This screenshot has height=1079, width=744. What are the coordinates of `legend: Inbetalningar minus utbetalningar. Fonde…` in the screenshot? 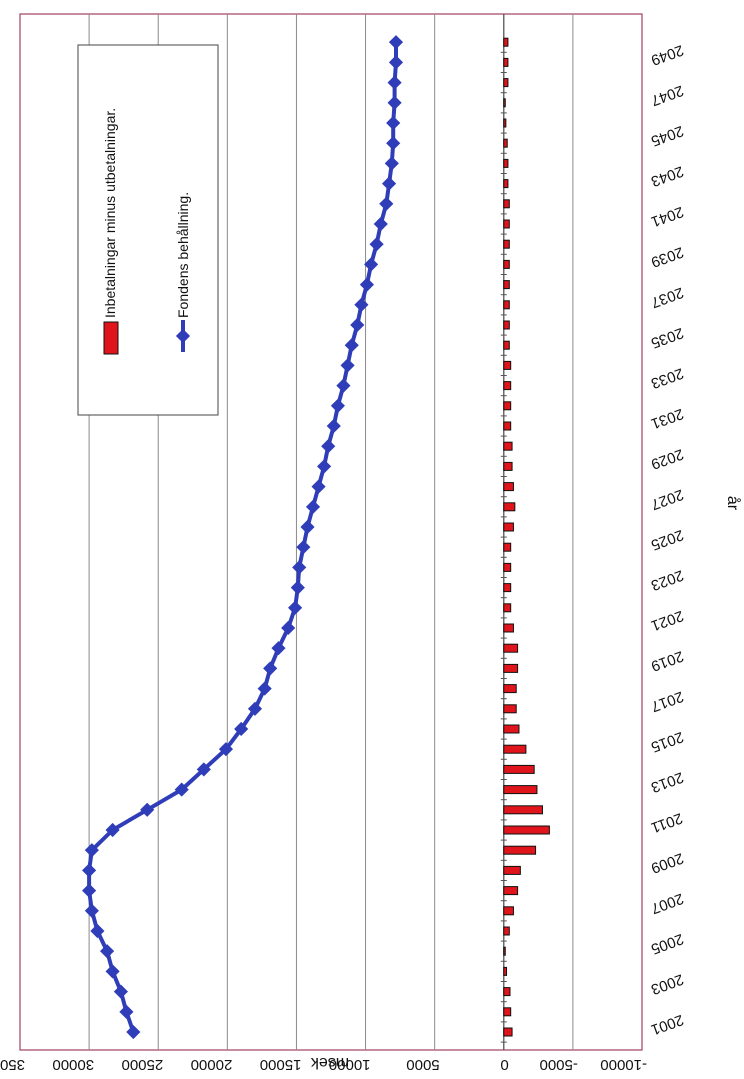 It's located at (148, 230).